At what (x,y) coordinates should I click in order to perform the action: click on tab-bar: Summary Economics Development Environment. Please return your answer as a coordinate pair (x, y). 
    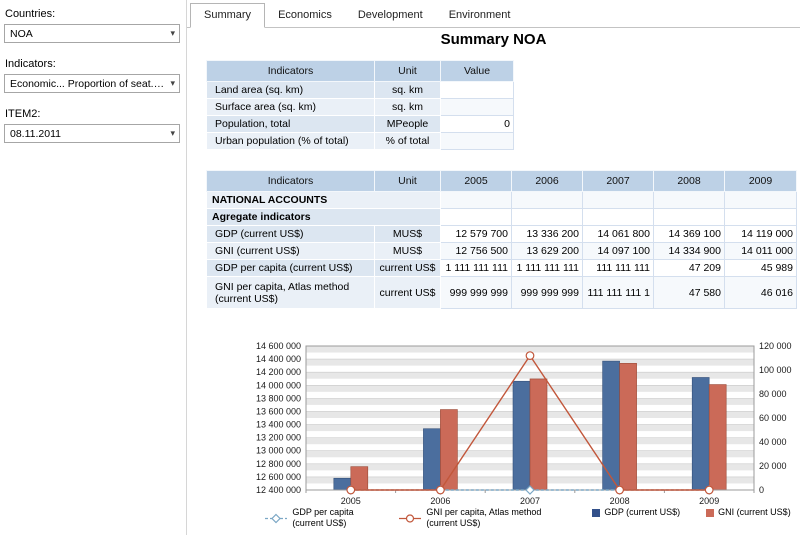
    Looking at the image, I should click on (493, 14).